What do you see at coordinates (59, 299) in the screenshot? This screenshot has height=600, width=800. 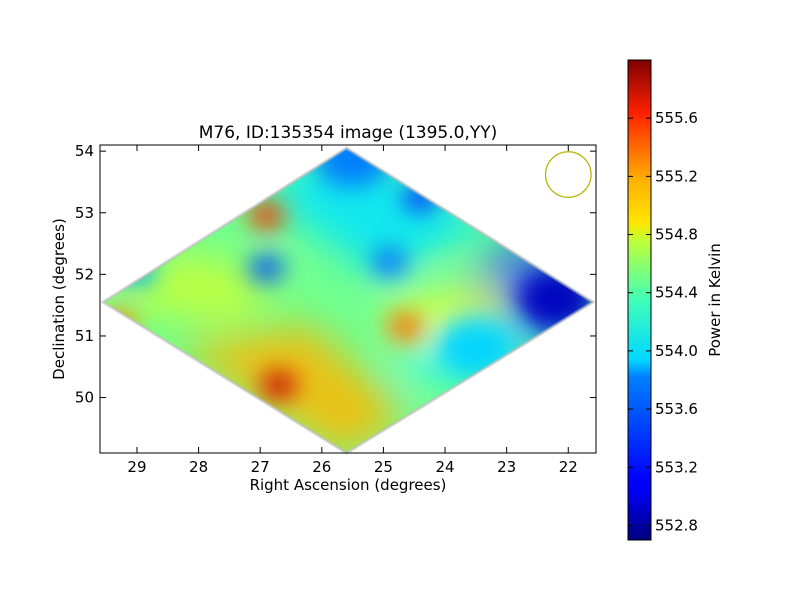 I see `y-axis-label: Declination (degrees)` at bounding box center [59, 299].